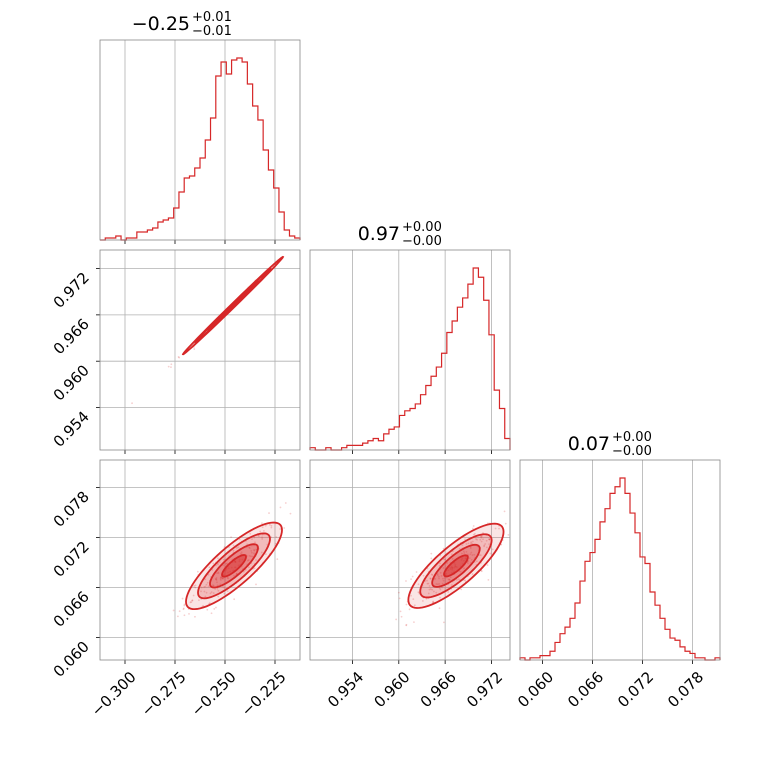 The width and height of the screenshot is (760, 760). I want to click on scatter-panel-2-1: 0.954 0.960 0.966 0.972, so click(408, 585).